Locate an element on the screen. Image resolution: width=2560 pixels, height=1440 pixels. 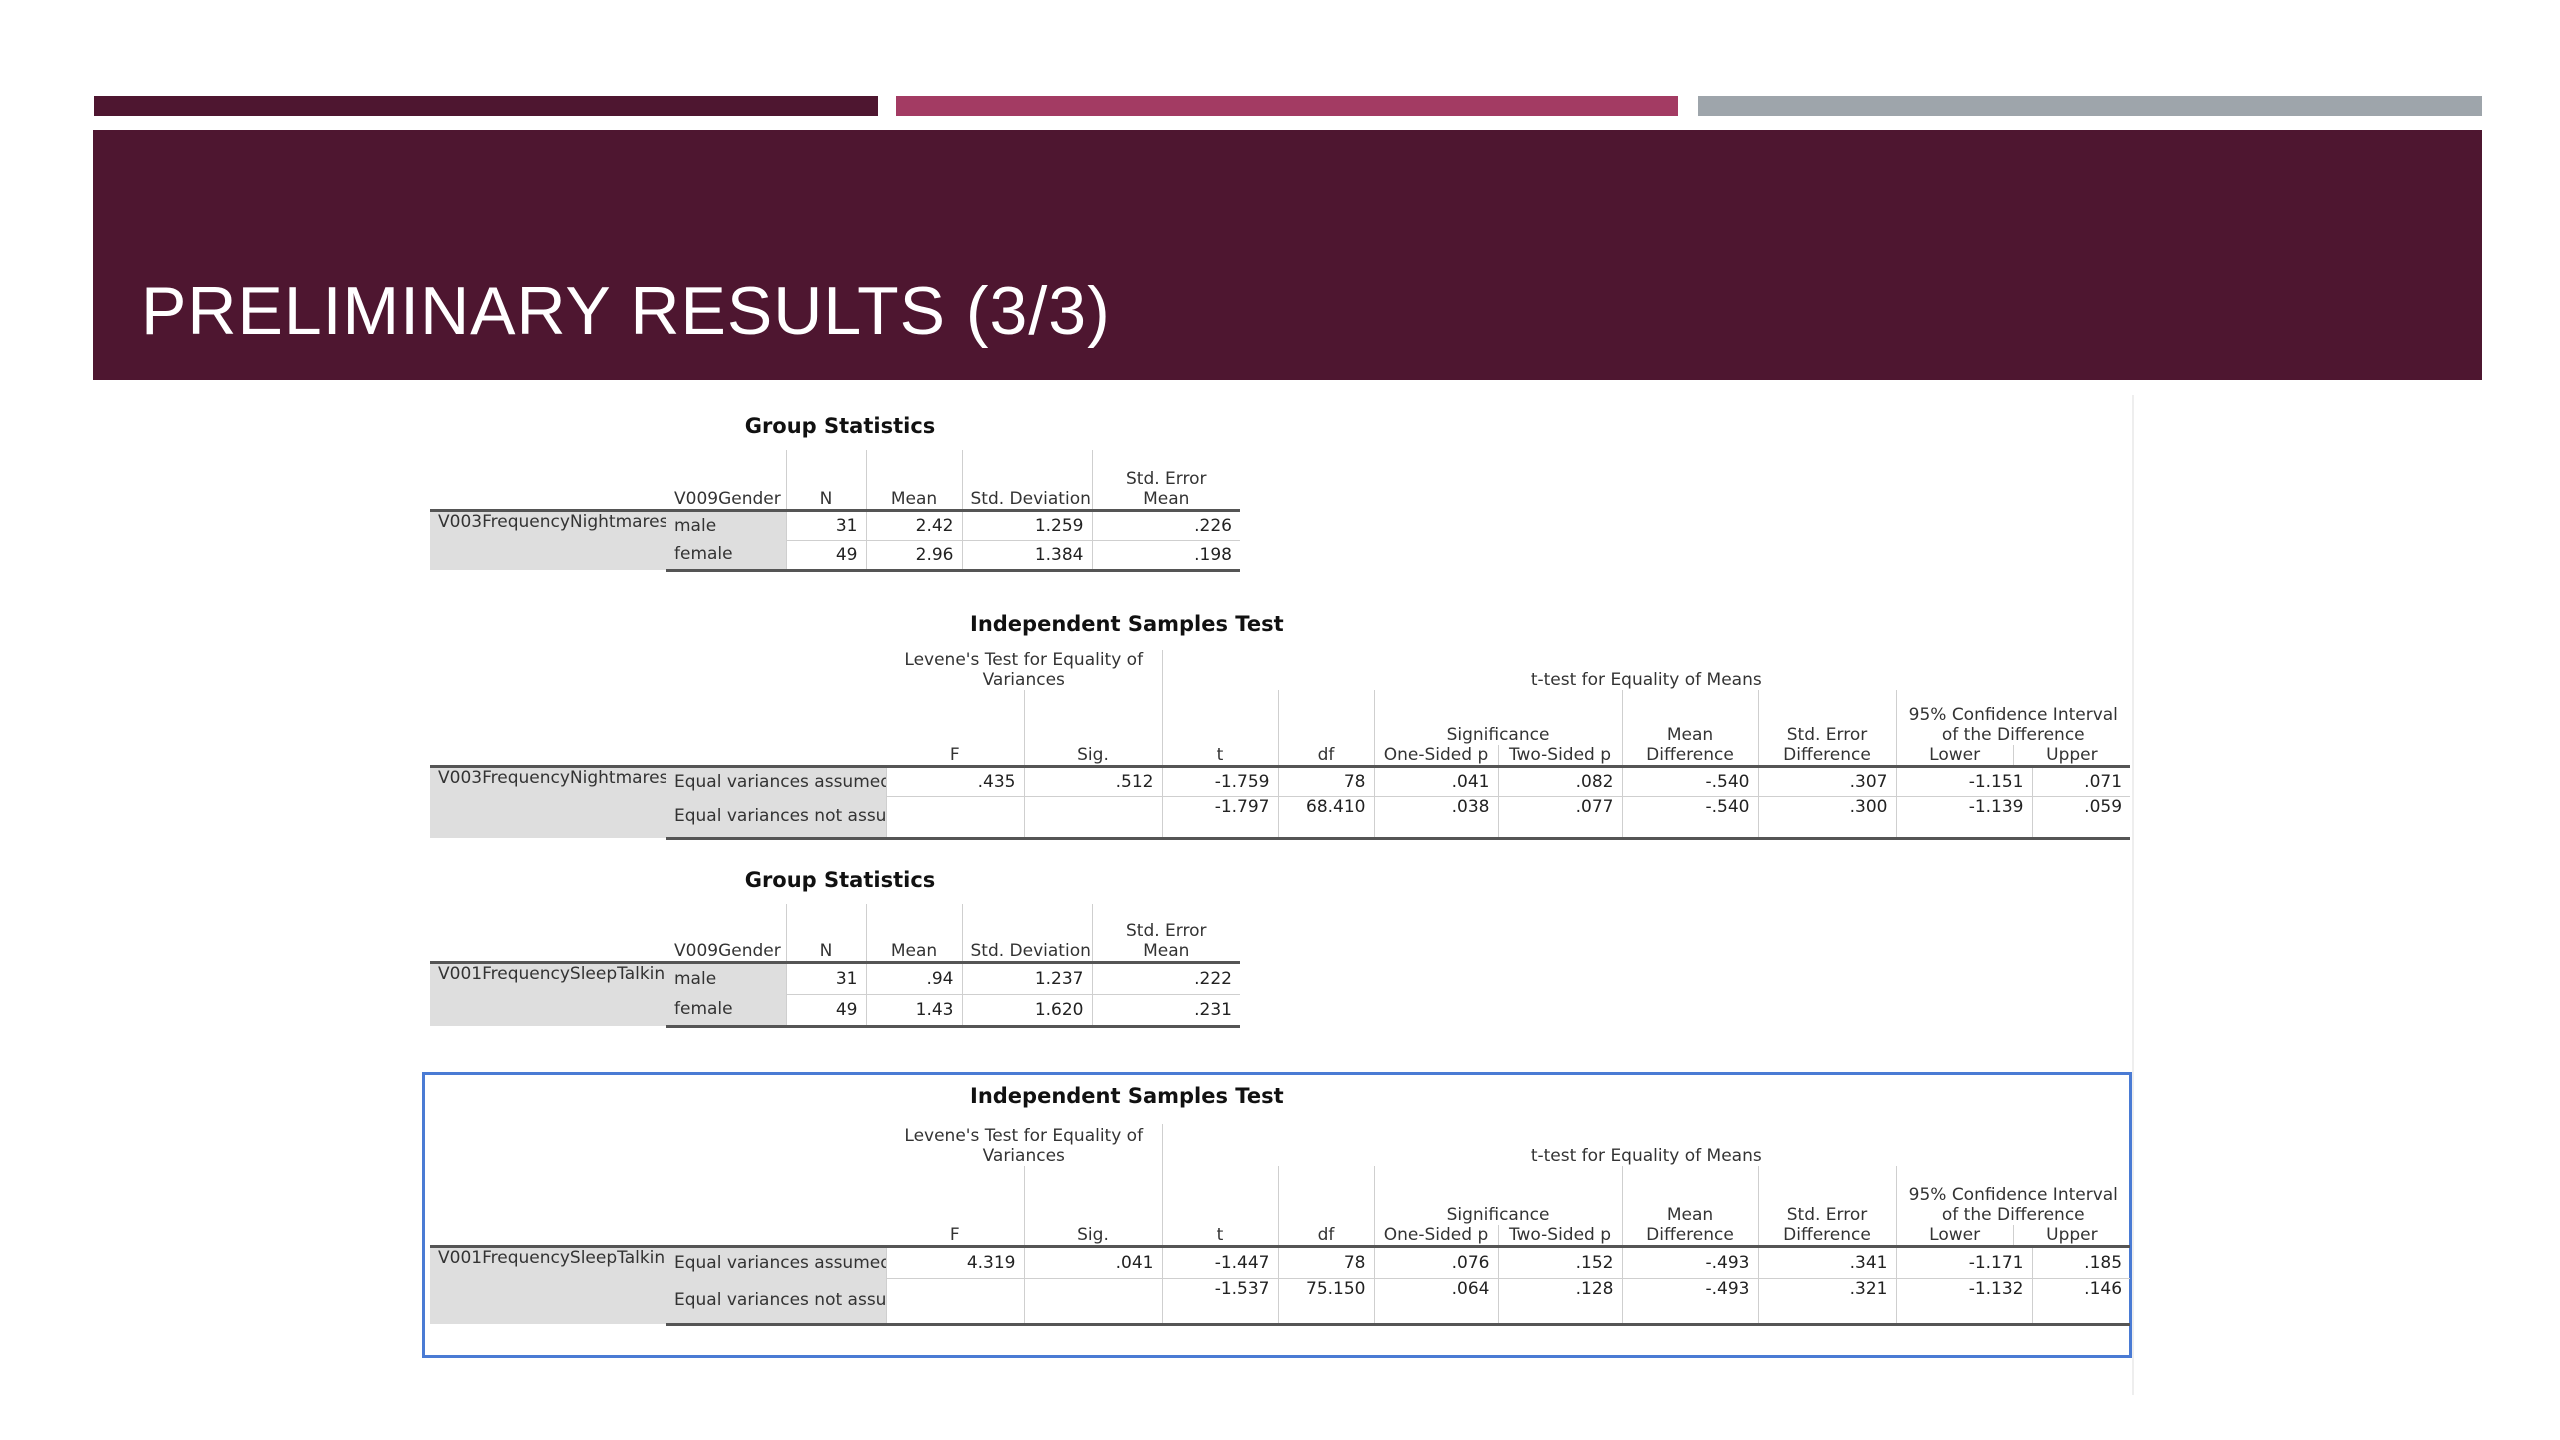
accent-bar-gray is located at coordinates (2090, 106).